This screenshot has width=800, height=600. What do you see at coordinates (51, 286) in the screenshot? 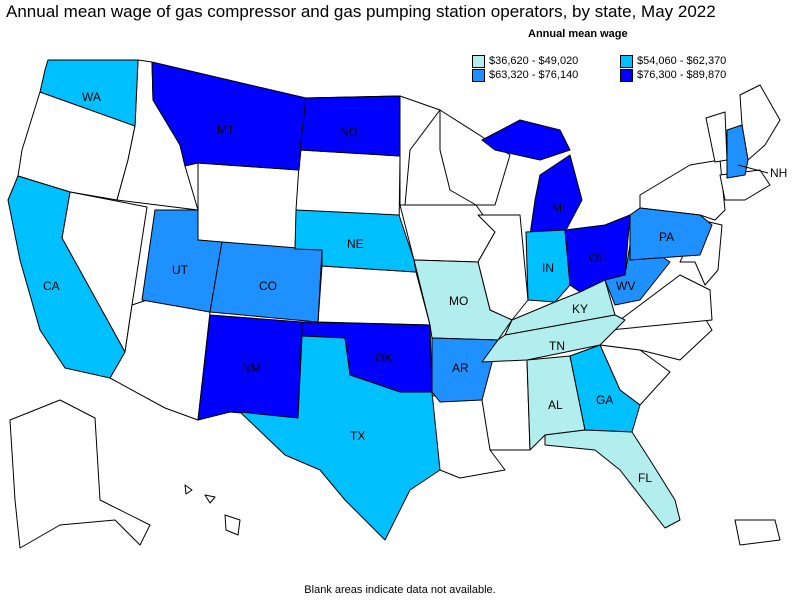
I see `label-ca: CA` at bounding box center [51, 286].